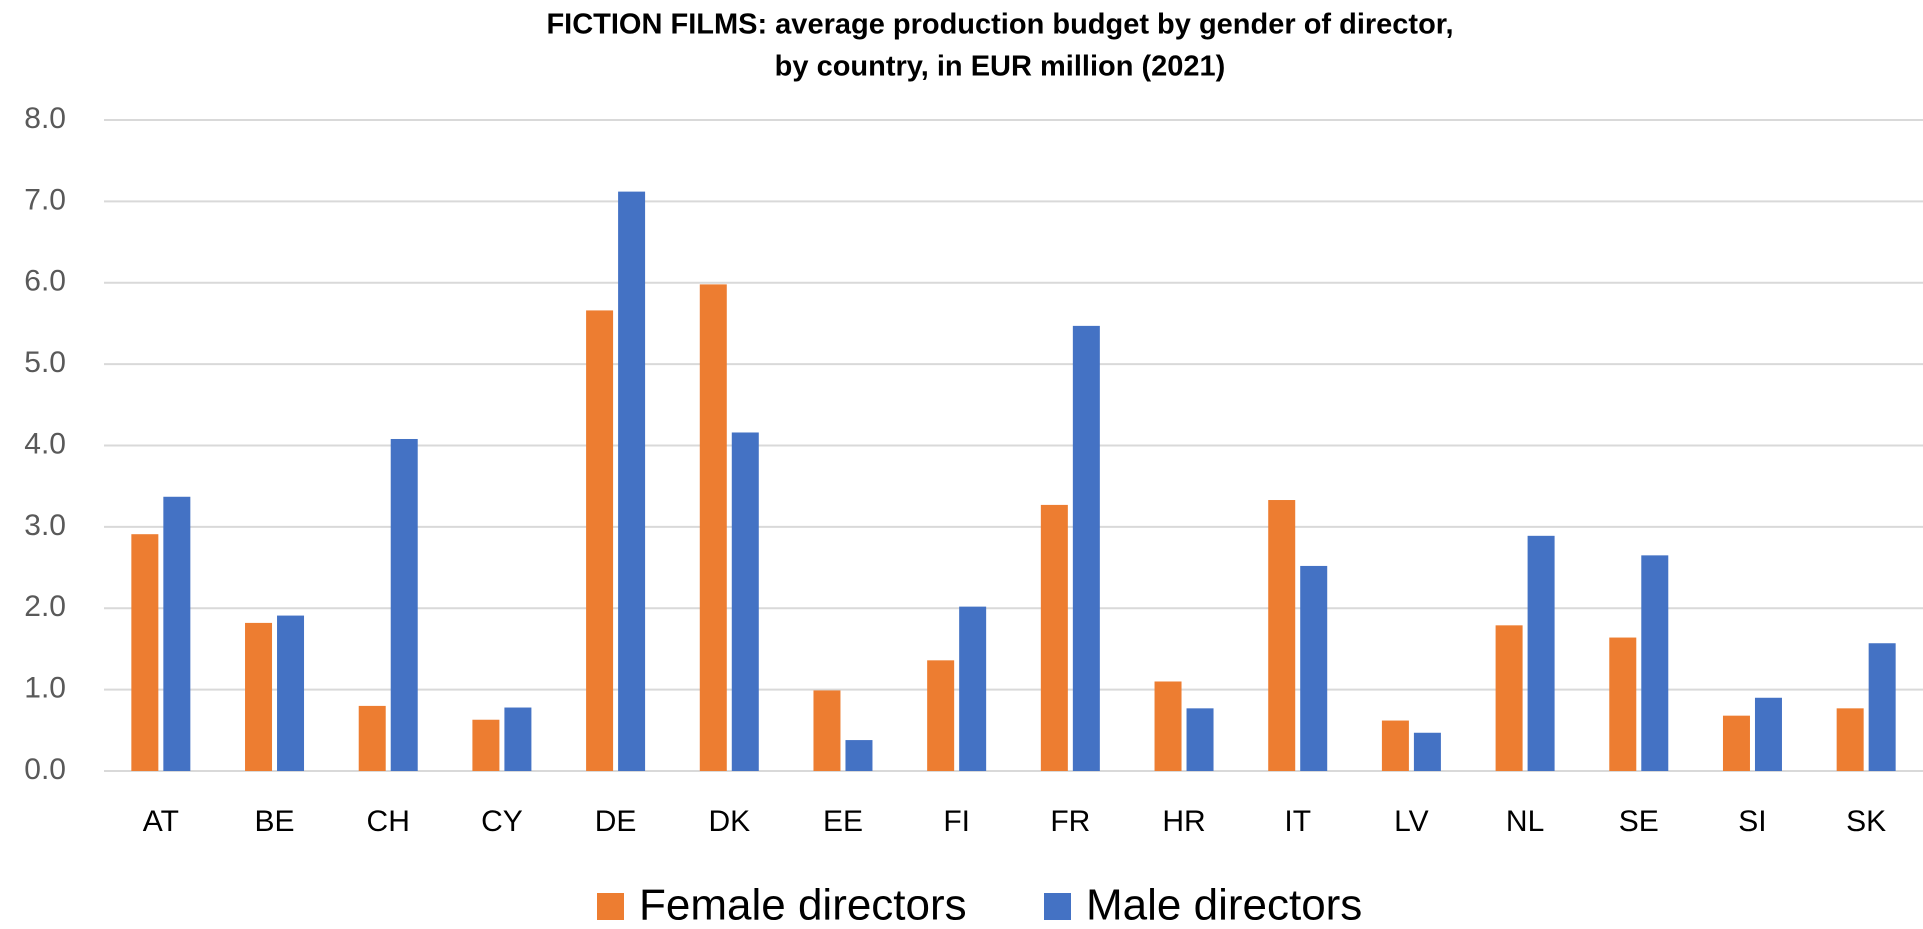 This screenshot has height=929, width=1923. What do you see at coordinates (45, 688) in the screenshot?
I see `y-tick-label: 1.0` at bounding box center [45, 688].